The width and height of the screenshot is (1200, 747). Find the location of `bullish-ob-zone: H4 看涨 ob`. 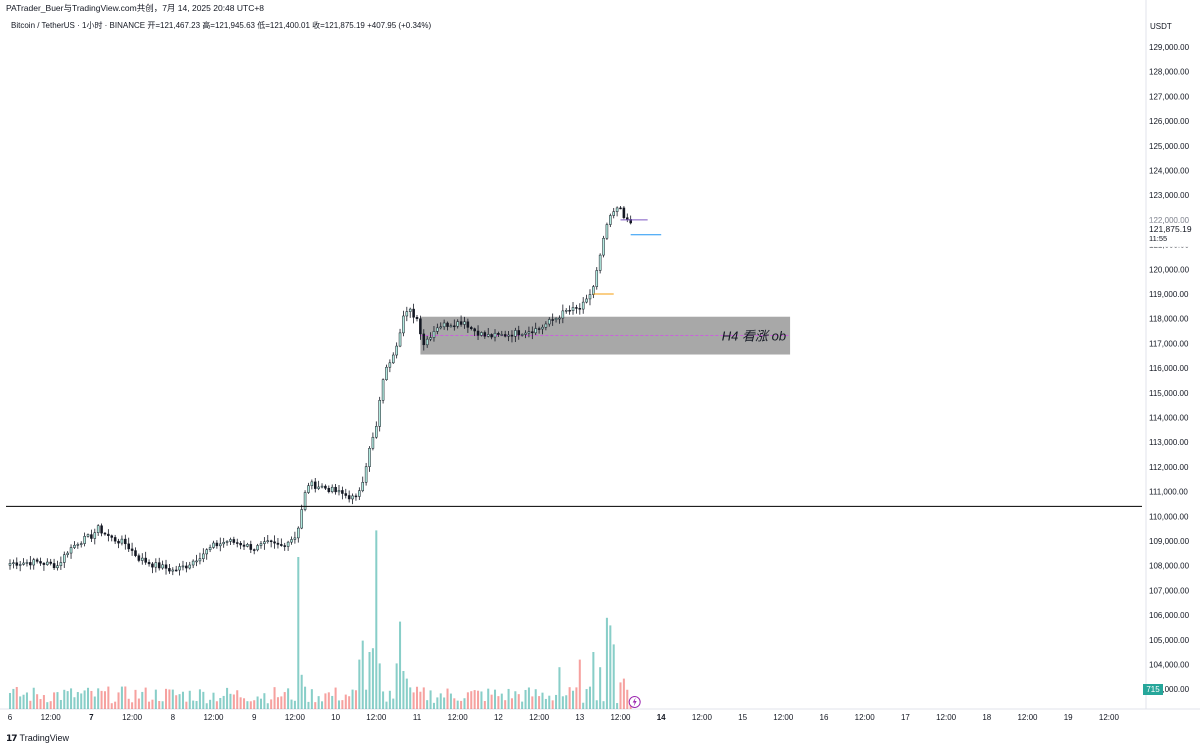

bullish-ob-zone: H4 看涨 ob is located at coordinates (605, 335).